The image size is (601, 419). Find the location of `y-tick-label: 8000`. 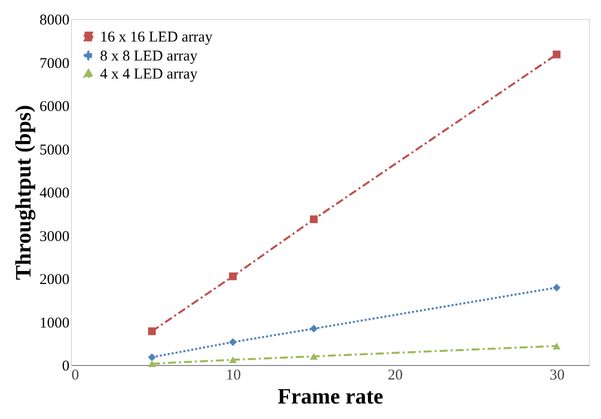

y-tick-label: 8000 is located at coordinates (55, 20).